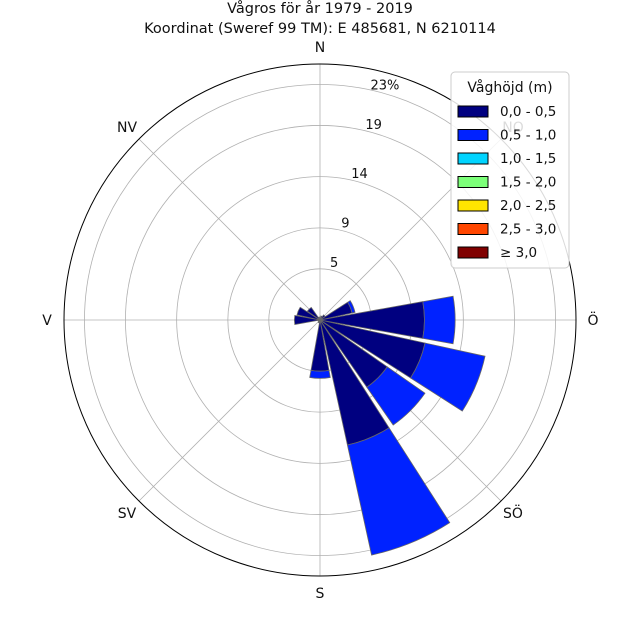 The width and height of the screenshot is (640, 640). I want to click on legend-box, so click(510, 170).